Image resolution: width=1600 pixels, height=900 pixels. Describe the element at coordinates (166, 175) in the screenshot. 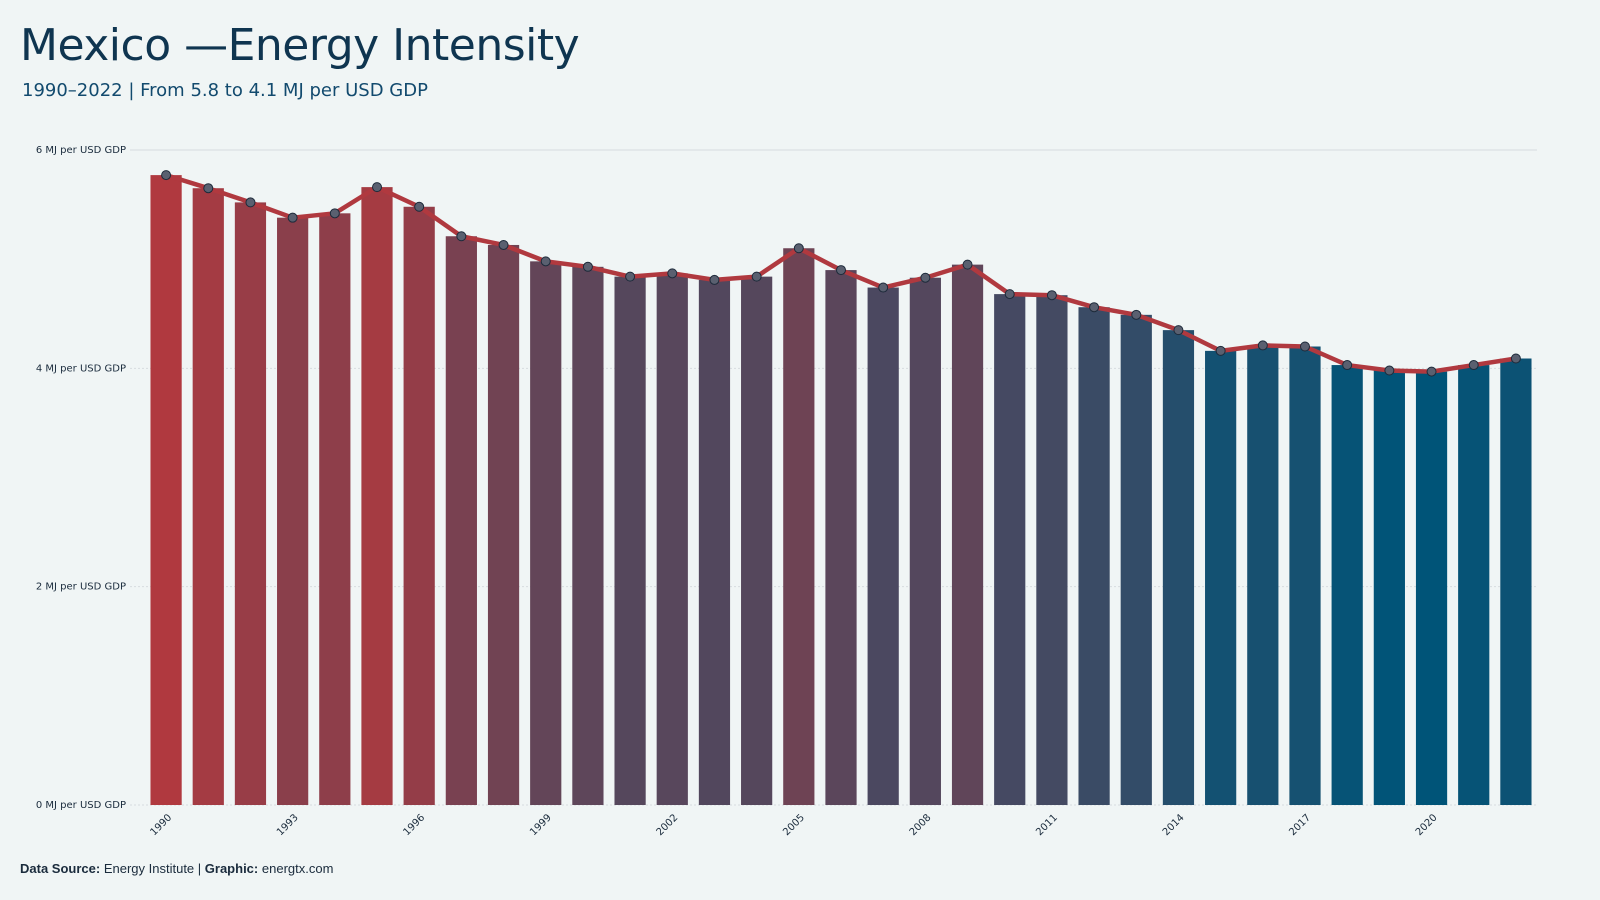

I see `marker-1990` at that location.